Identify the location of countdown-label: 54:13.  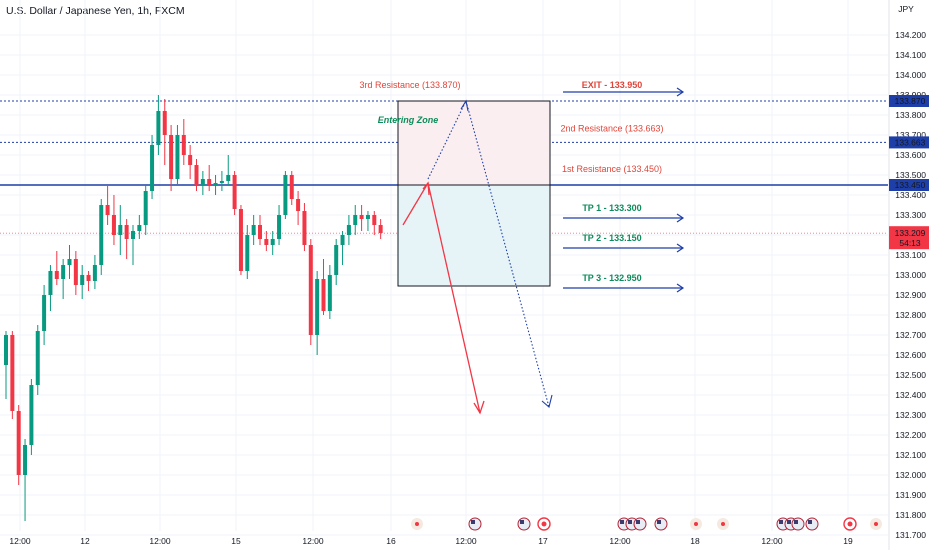
(910, 243).